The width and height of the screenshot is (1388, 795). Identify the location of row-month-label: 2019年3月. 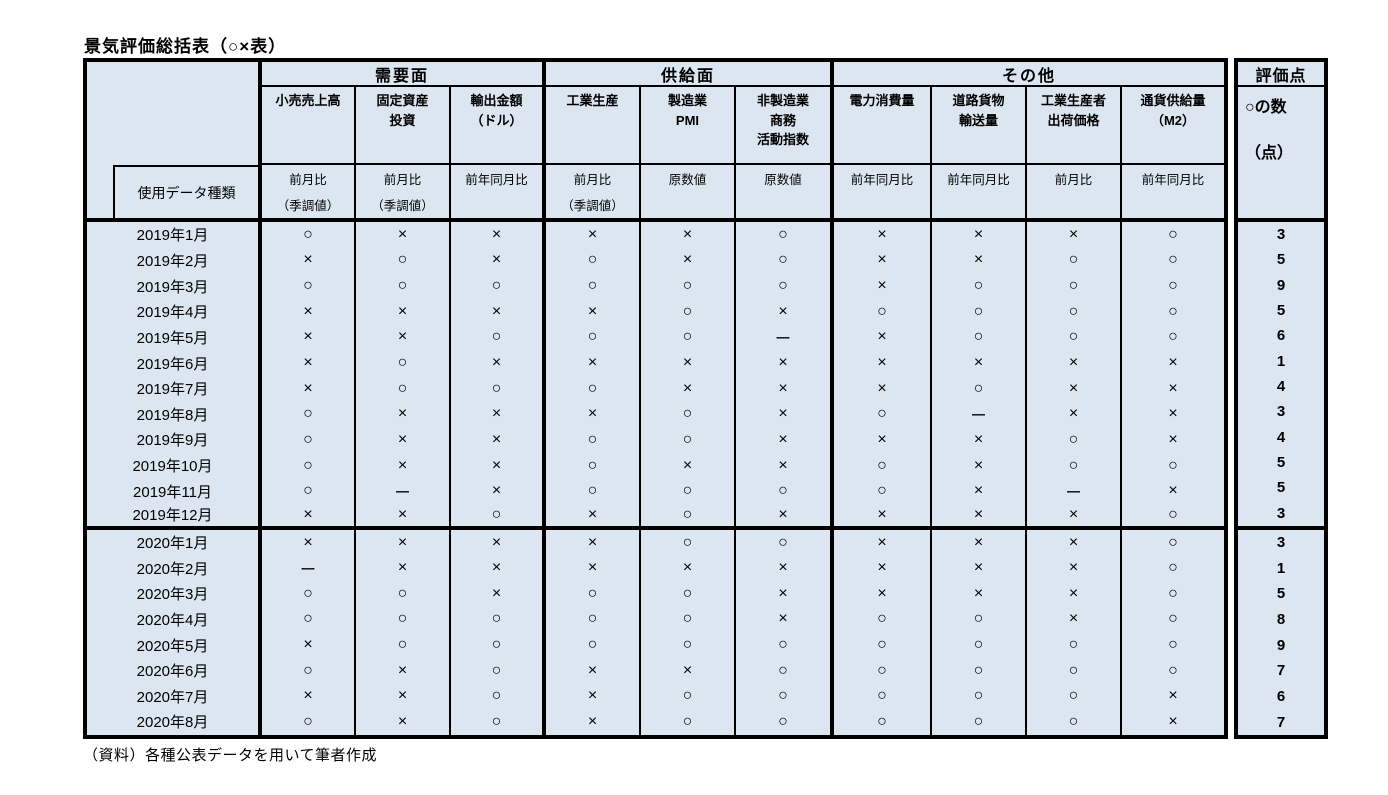
(174, 286).